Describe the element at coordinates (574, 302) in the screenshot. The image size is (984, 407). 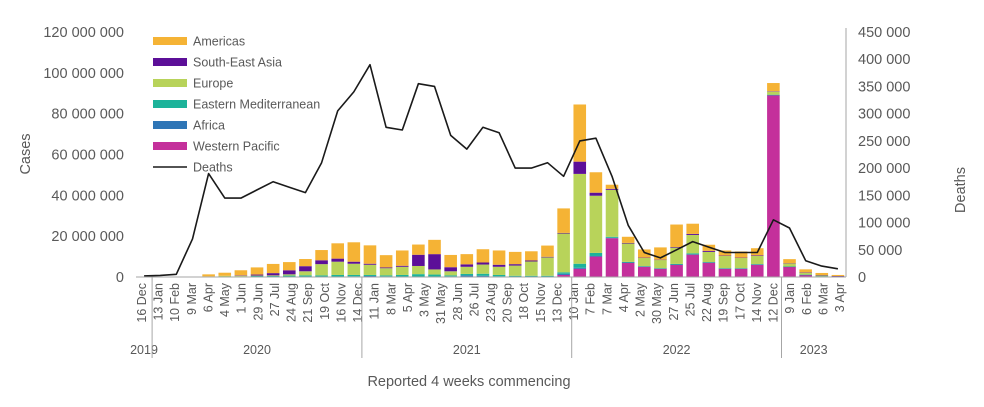
I see `x-tick-label: 10 Jan` at that location.